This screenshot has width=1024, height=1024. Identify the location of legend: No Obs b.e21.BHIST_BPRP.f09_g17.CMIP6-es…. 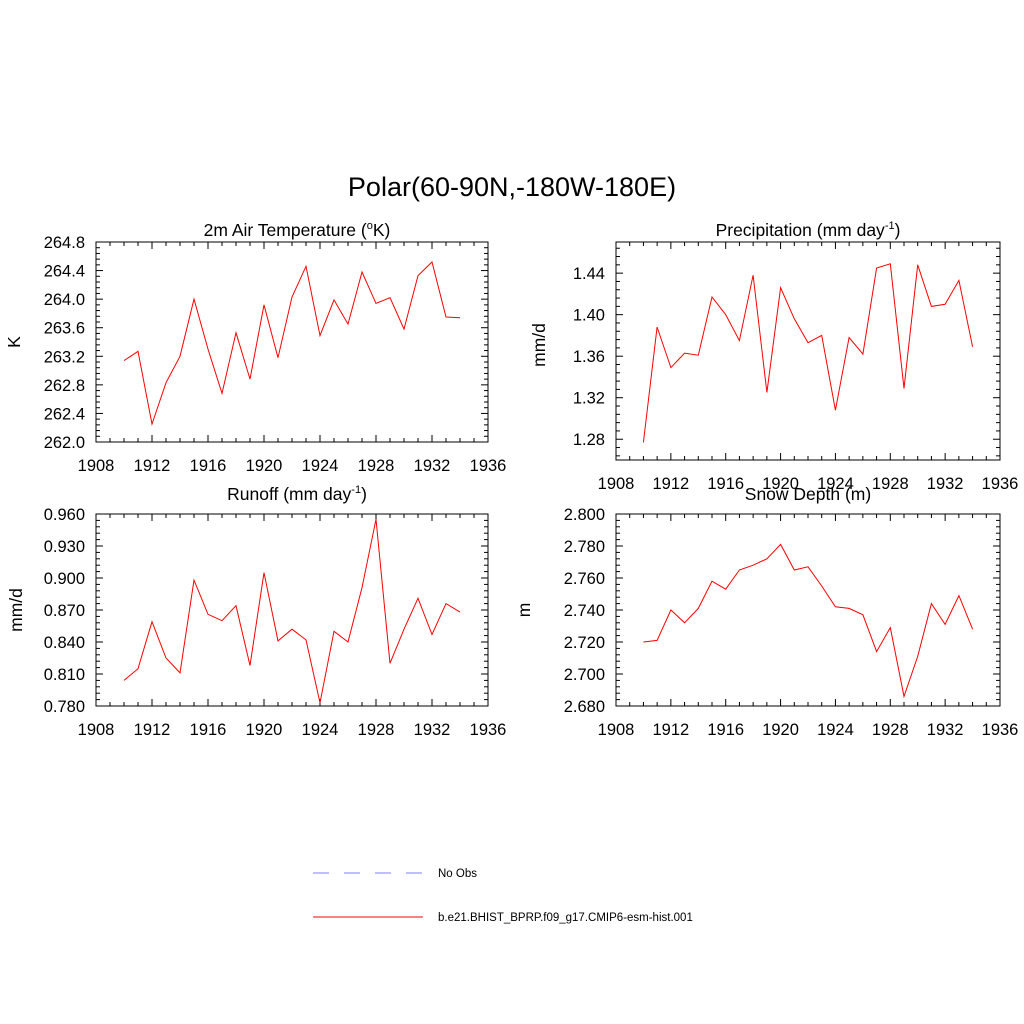
(503, 896).